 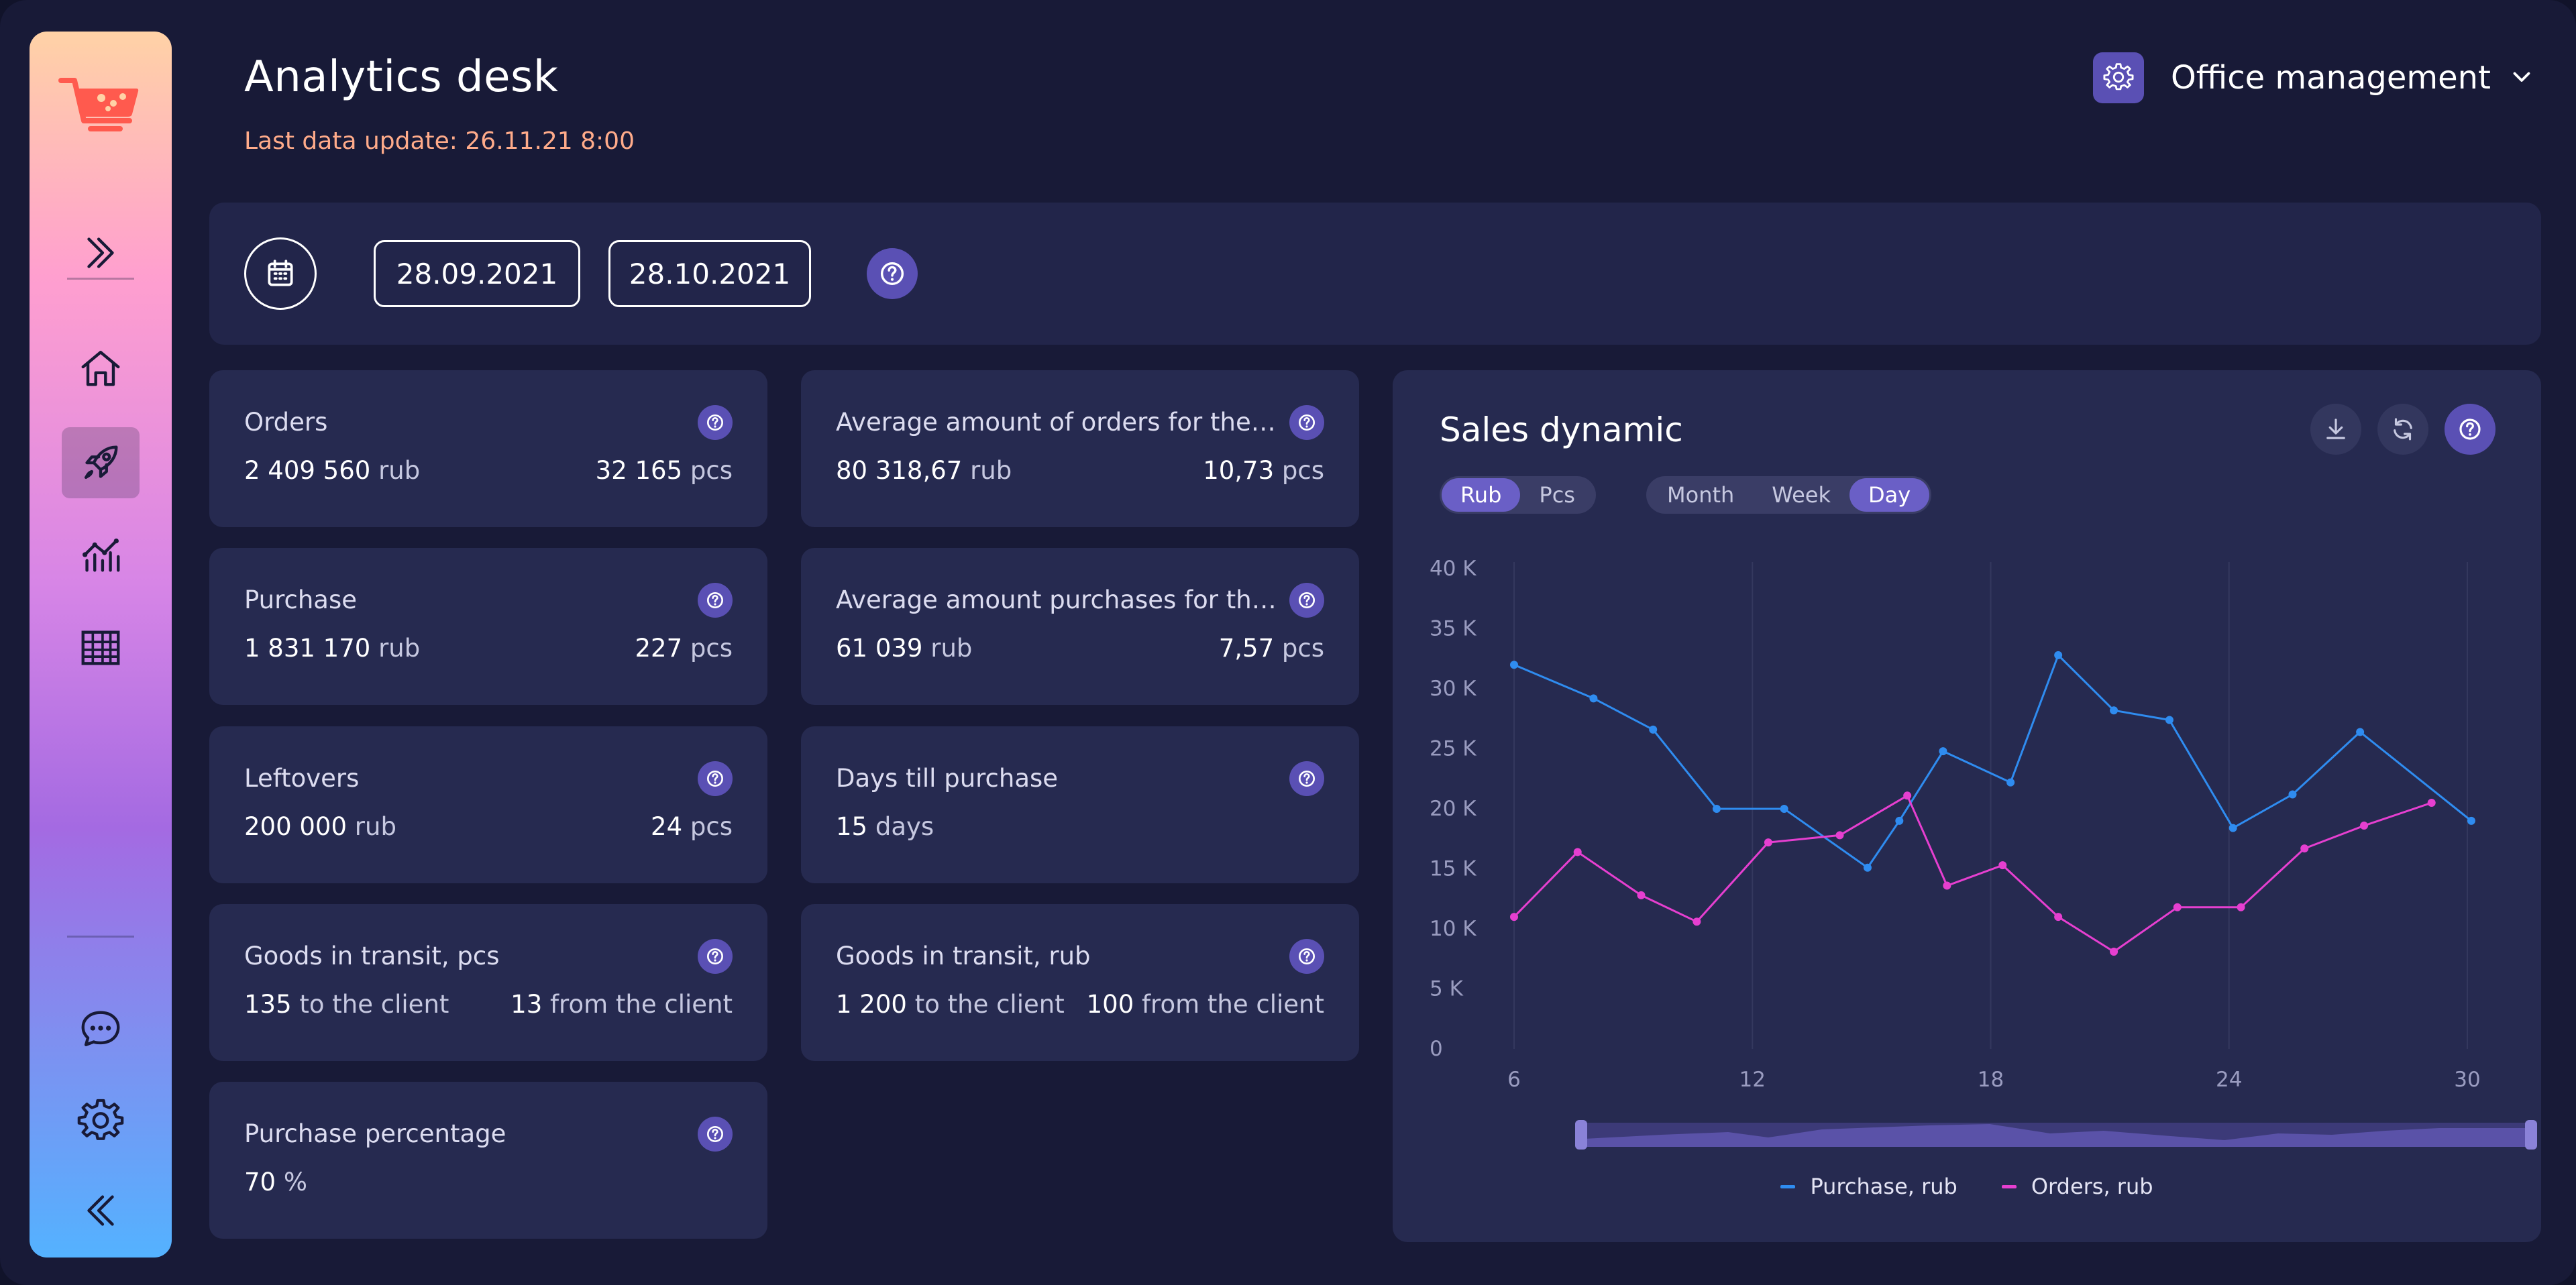 I want to click on y-tick-label: 35 K, so click(x=1453, y=629).